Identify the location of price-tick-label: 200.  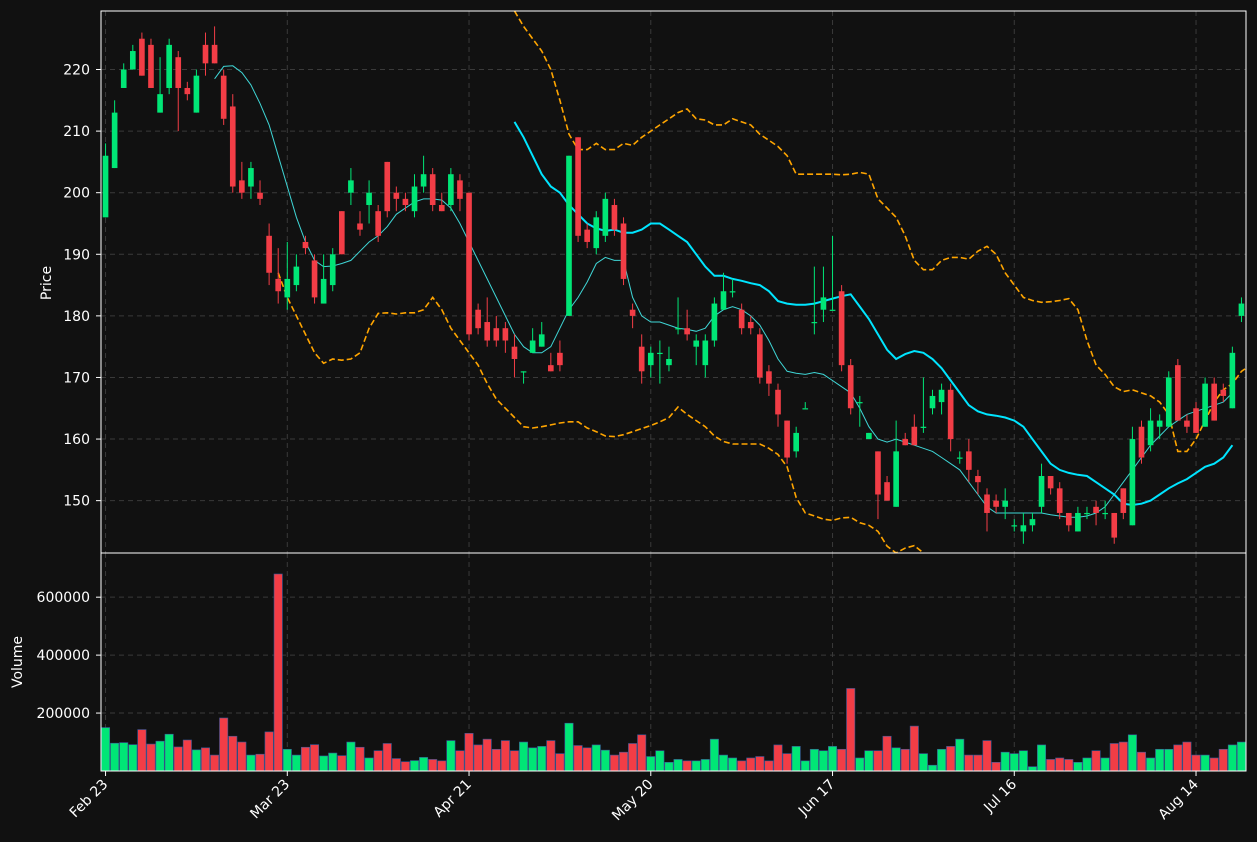
(76, 194).